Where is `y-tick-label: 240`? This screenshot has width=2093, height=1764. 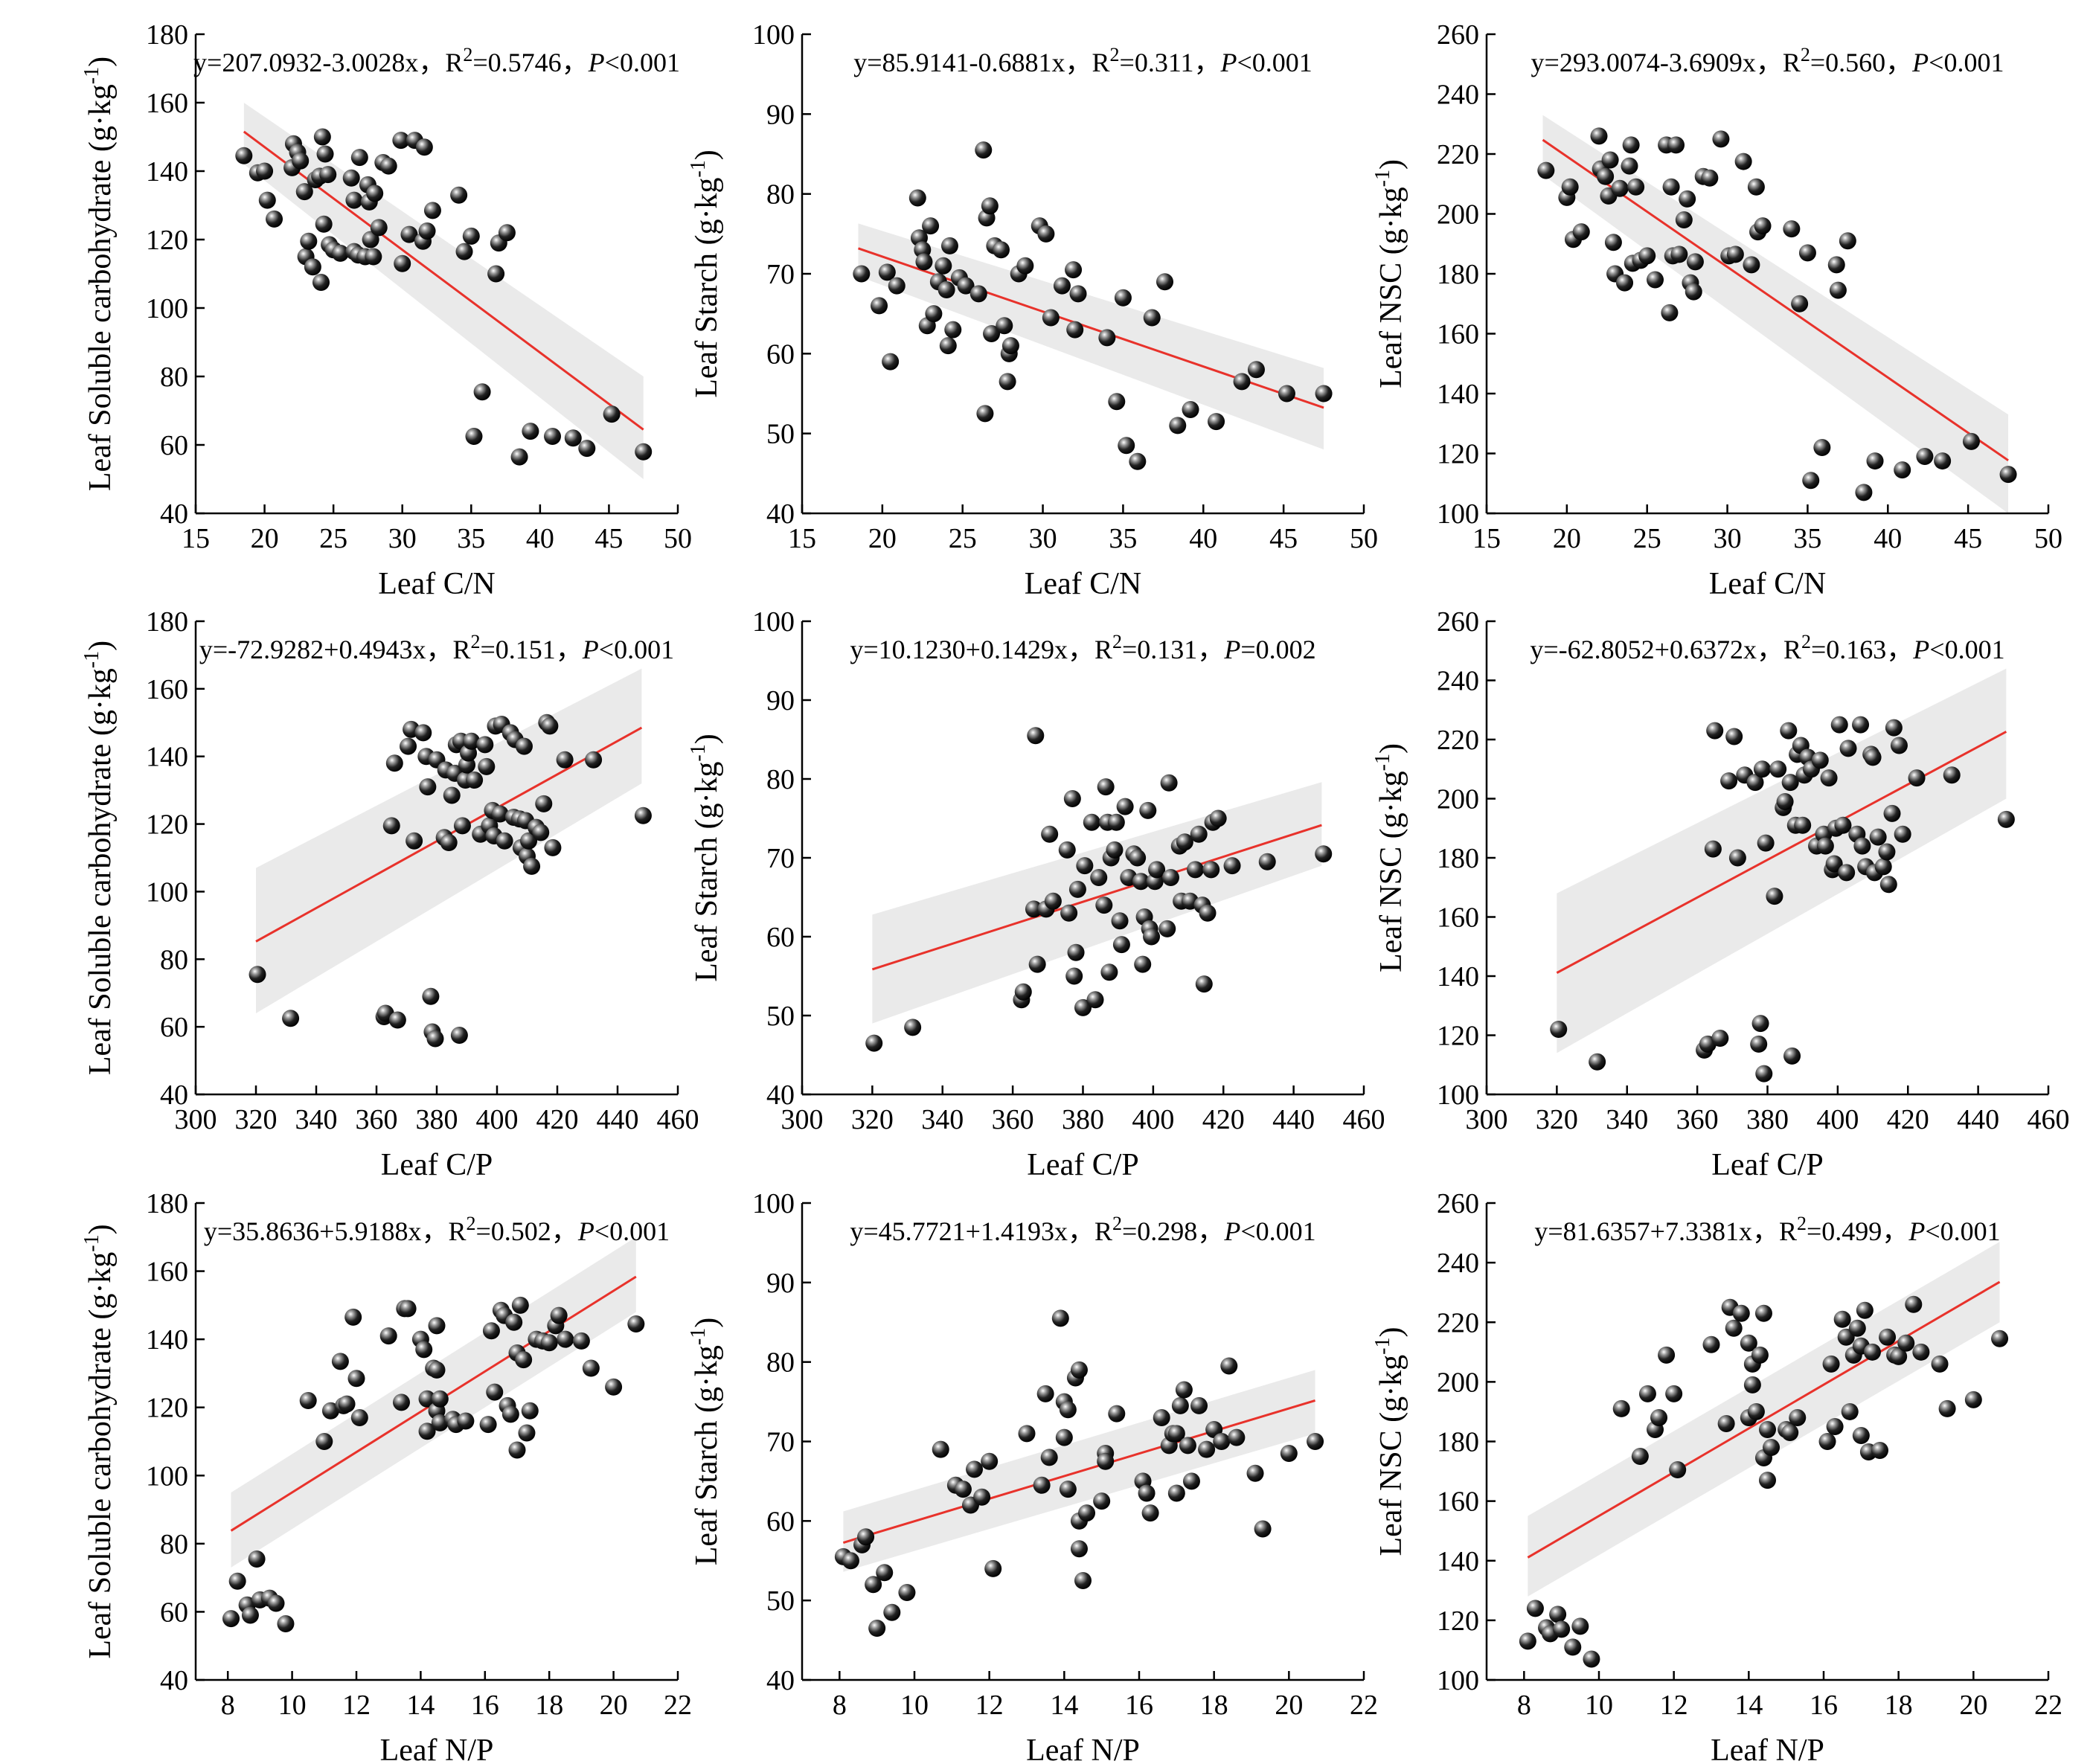 y-tick-label: 240 is located at coordinates (1458, 1263).